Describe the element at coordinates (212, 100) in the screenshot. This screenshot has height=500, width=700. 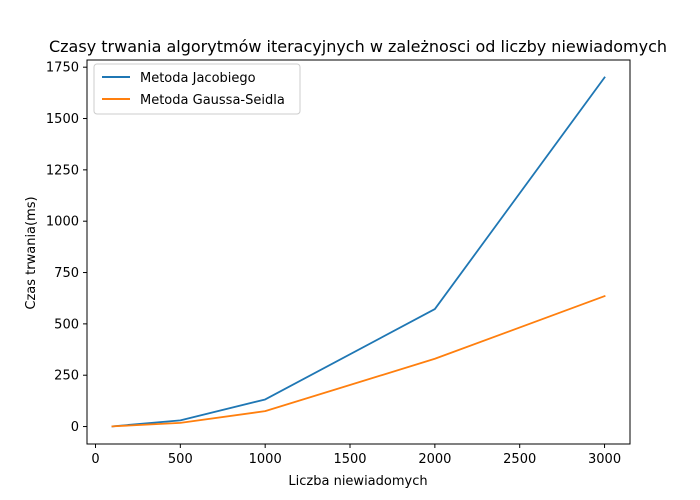
I see `legend-label-gauss-seidel: Metoda Gaussa-Seidla` at that location.